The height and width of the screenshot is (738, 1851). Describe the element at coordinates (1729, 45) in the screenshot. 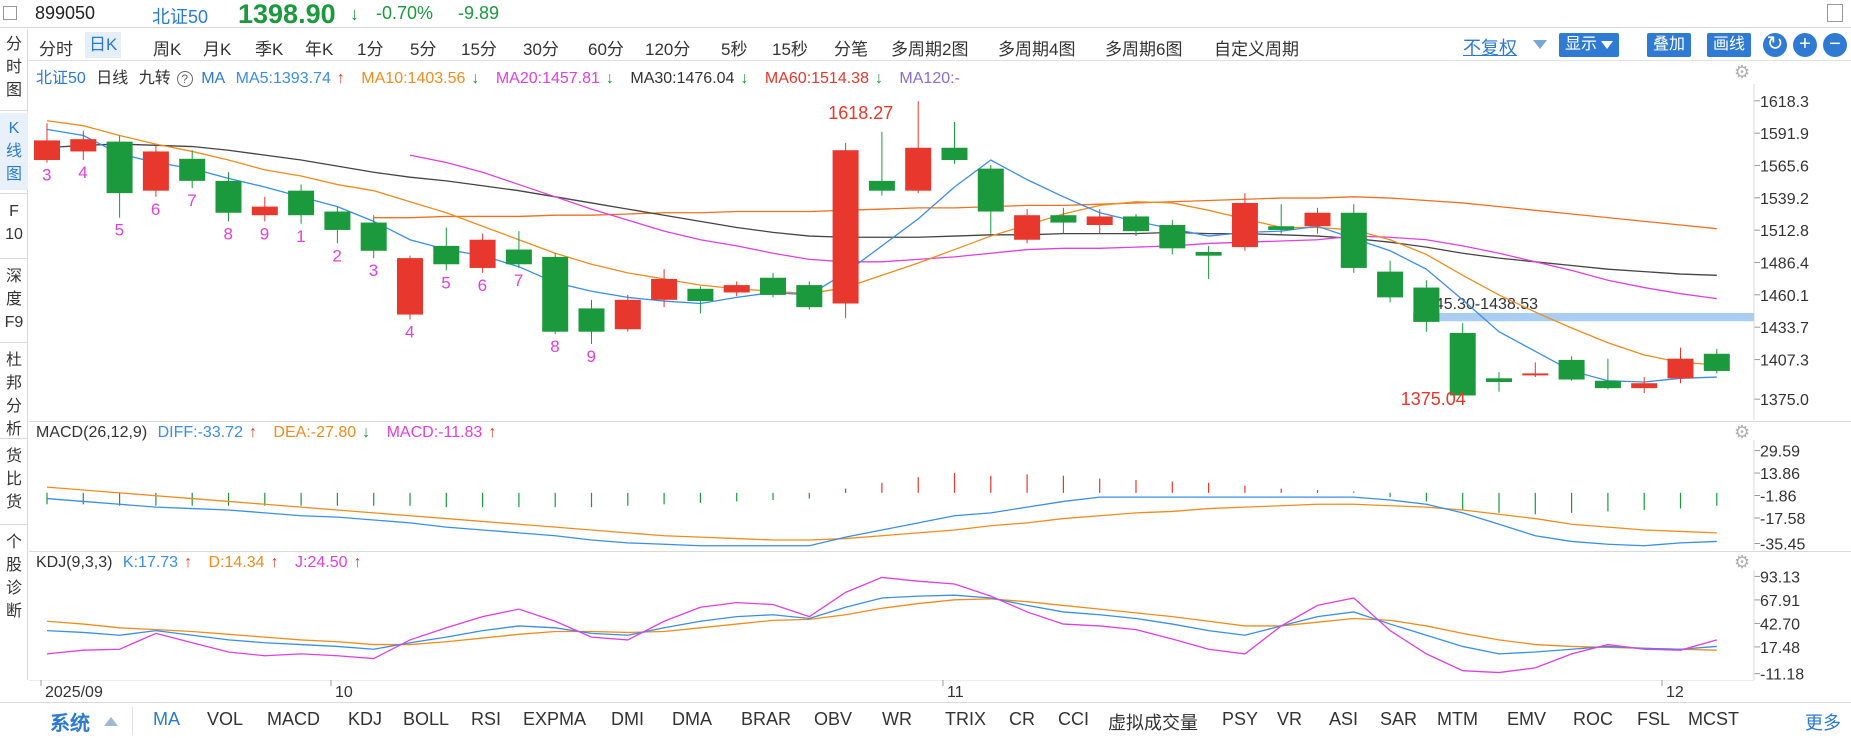

I see `draw-line-button: 画线` at that location.